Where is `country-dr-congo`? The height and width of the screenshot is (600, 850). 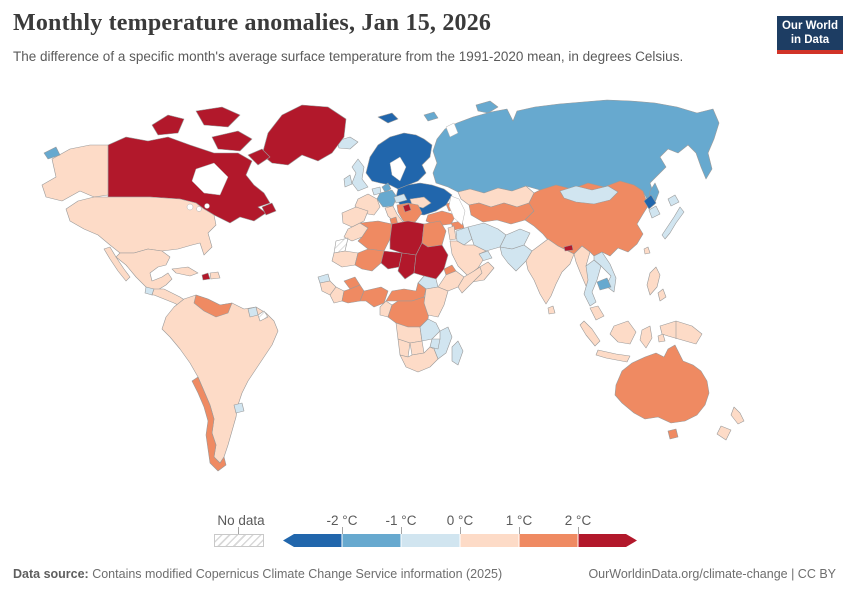
country-dr-congo is located at coordinates (409, 312).